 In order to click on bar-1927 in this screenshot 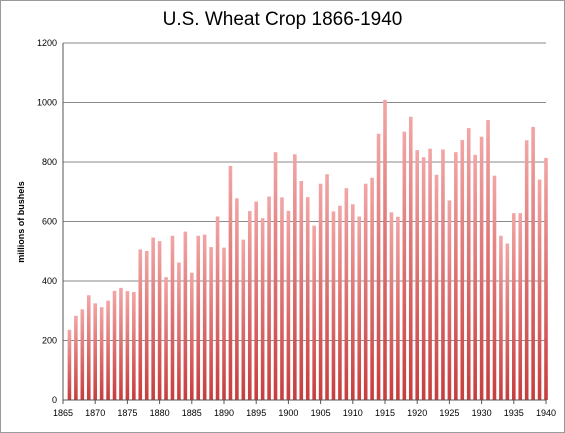, I will do `click(462, 270)`.